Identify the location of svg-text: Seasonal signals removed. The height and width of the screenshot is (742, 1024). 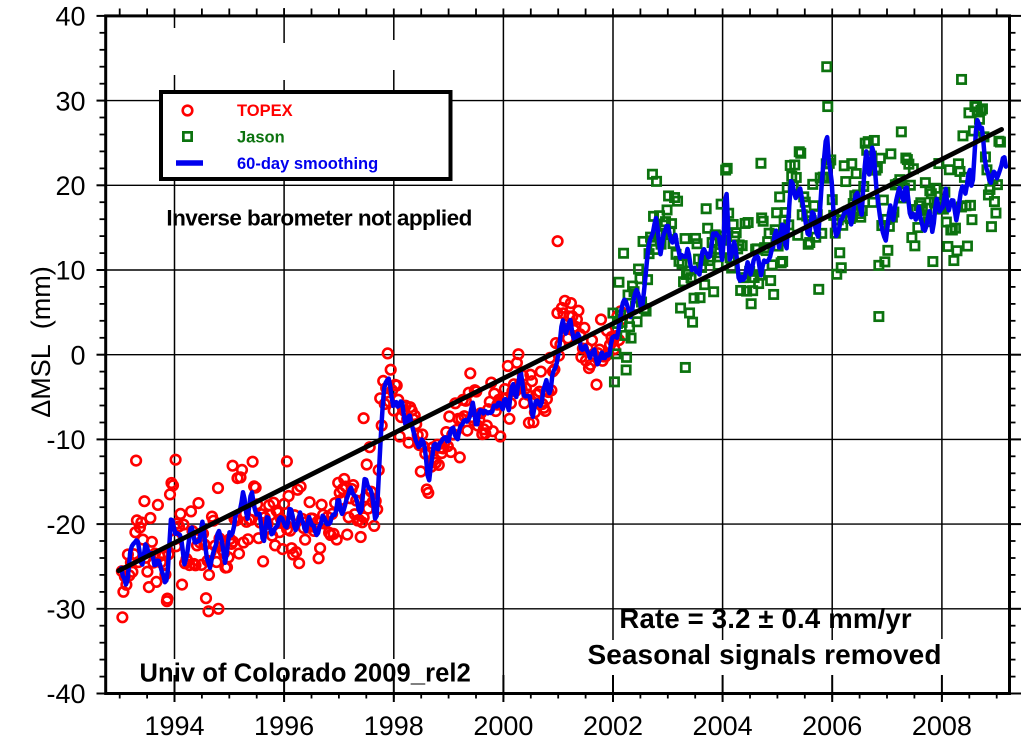
(764, 654).